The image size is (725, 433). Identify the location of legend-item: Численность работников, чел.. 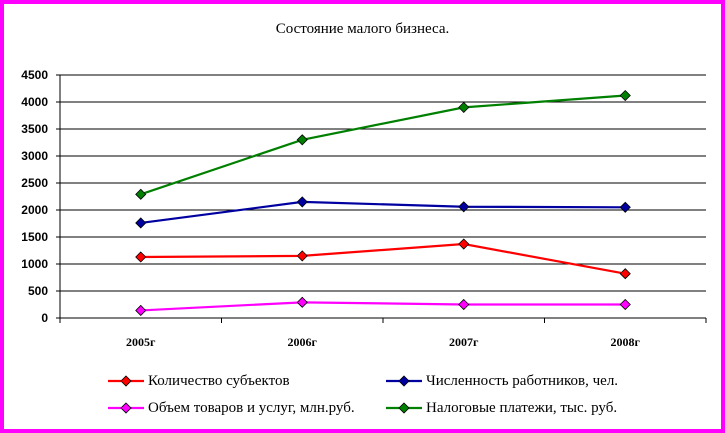
(502, 381).